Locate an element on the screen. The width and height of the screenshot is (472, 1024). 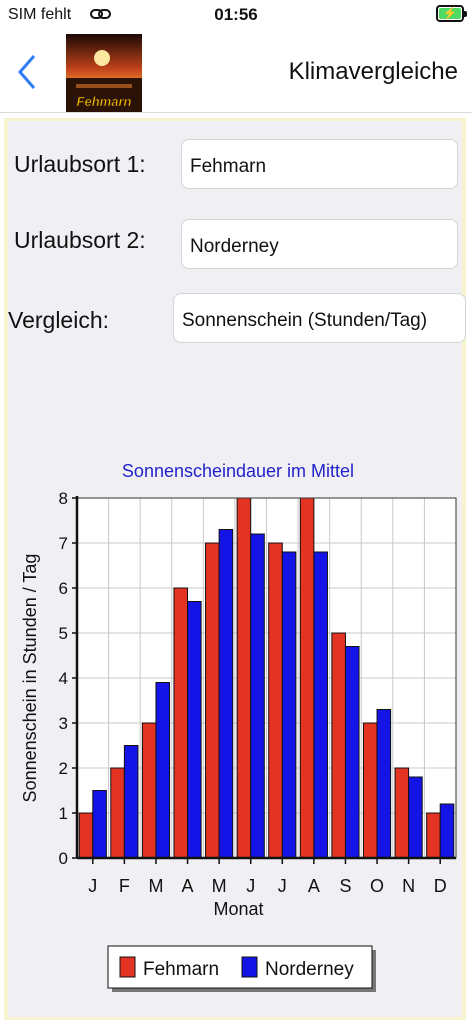
location1-field: Fehmarn is located at coordinates (319, 164).